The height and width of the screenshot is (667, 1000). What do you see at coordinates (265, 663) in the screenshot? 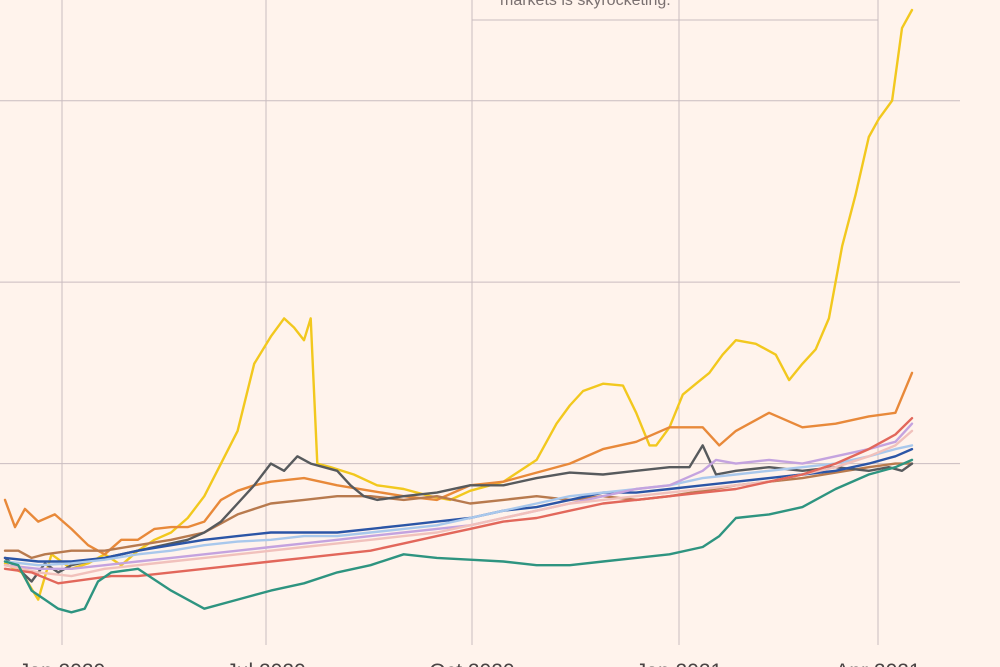
I see `x-tick-label: Jul 2020` at bounding box center [265, 663].